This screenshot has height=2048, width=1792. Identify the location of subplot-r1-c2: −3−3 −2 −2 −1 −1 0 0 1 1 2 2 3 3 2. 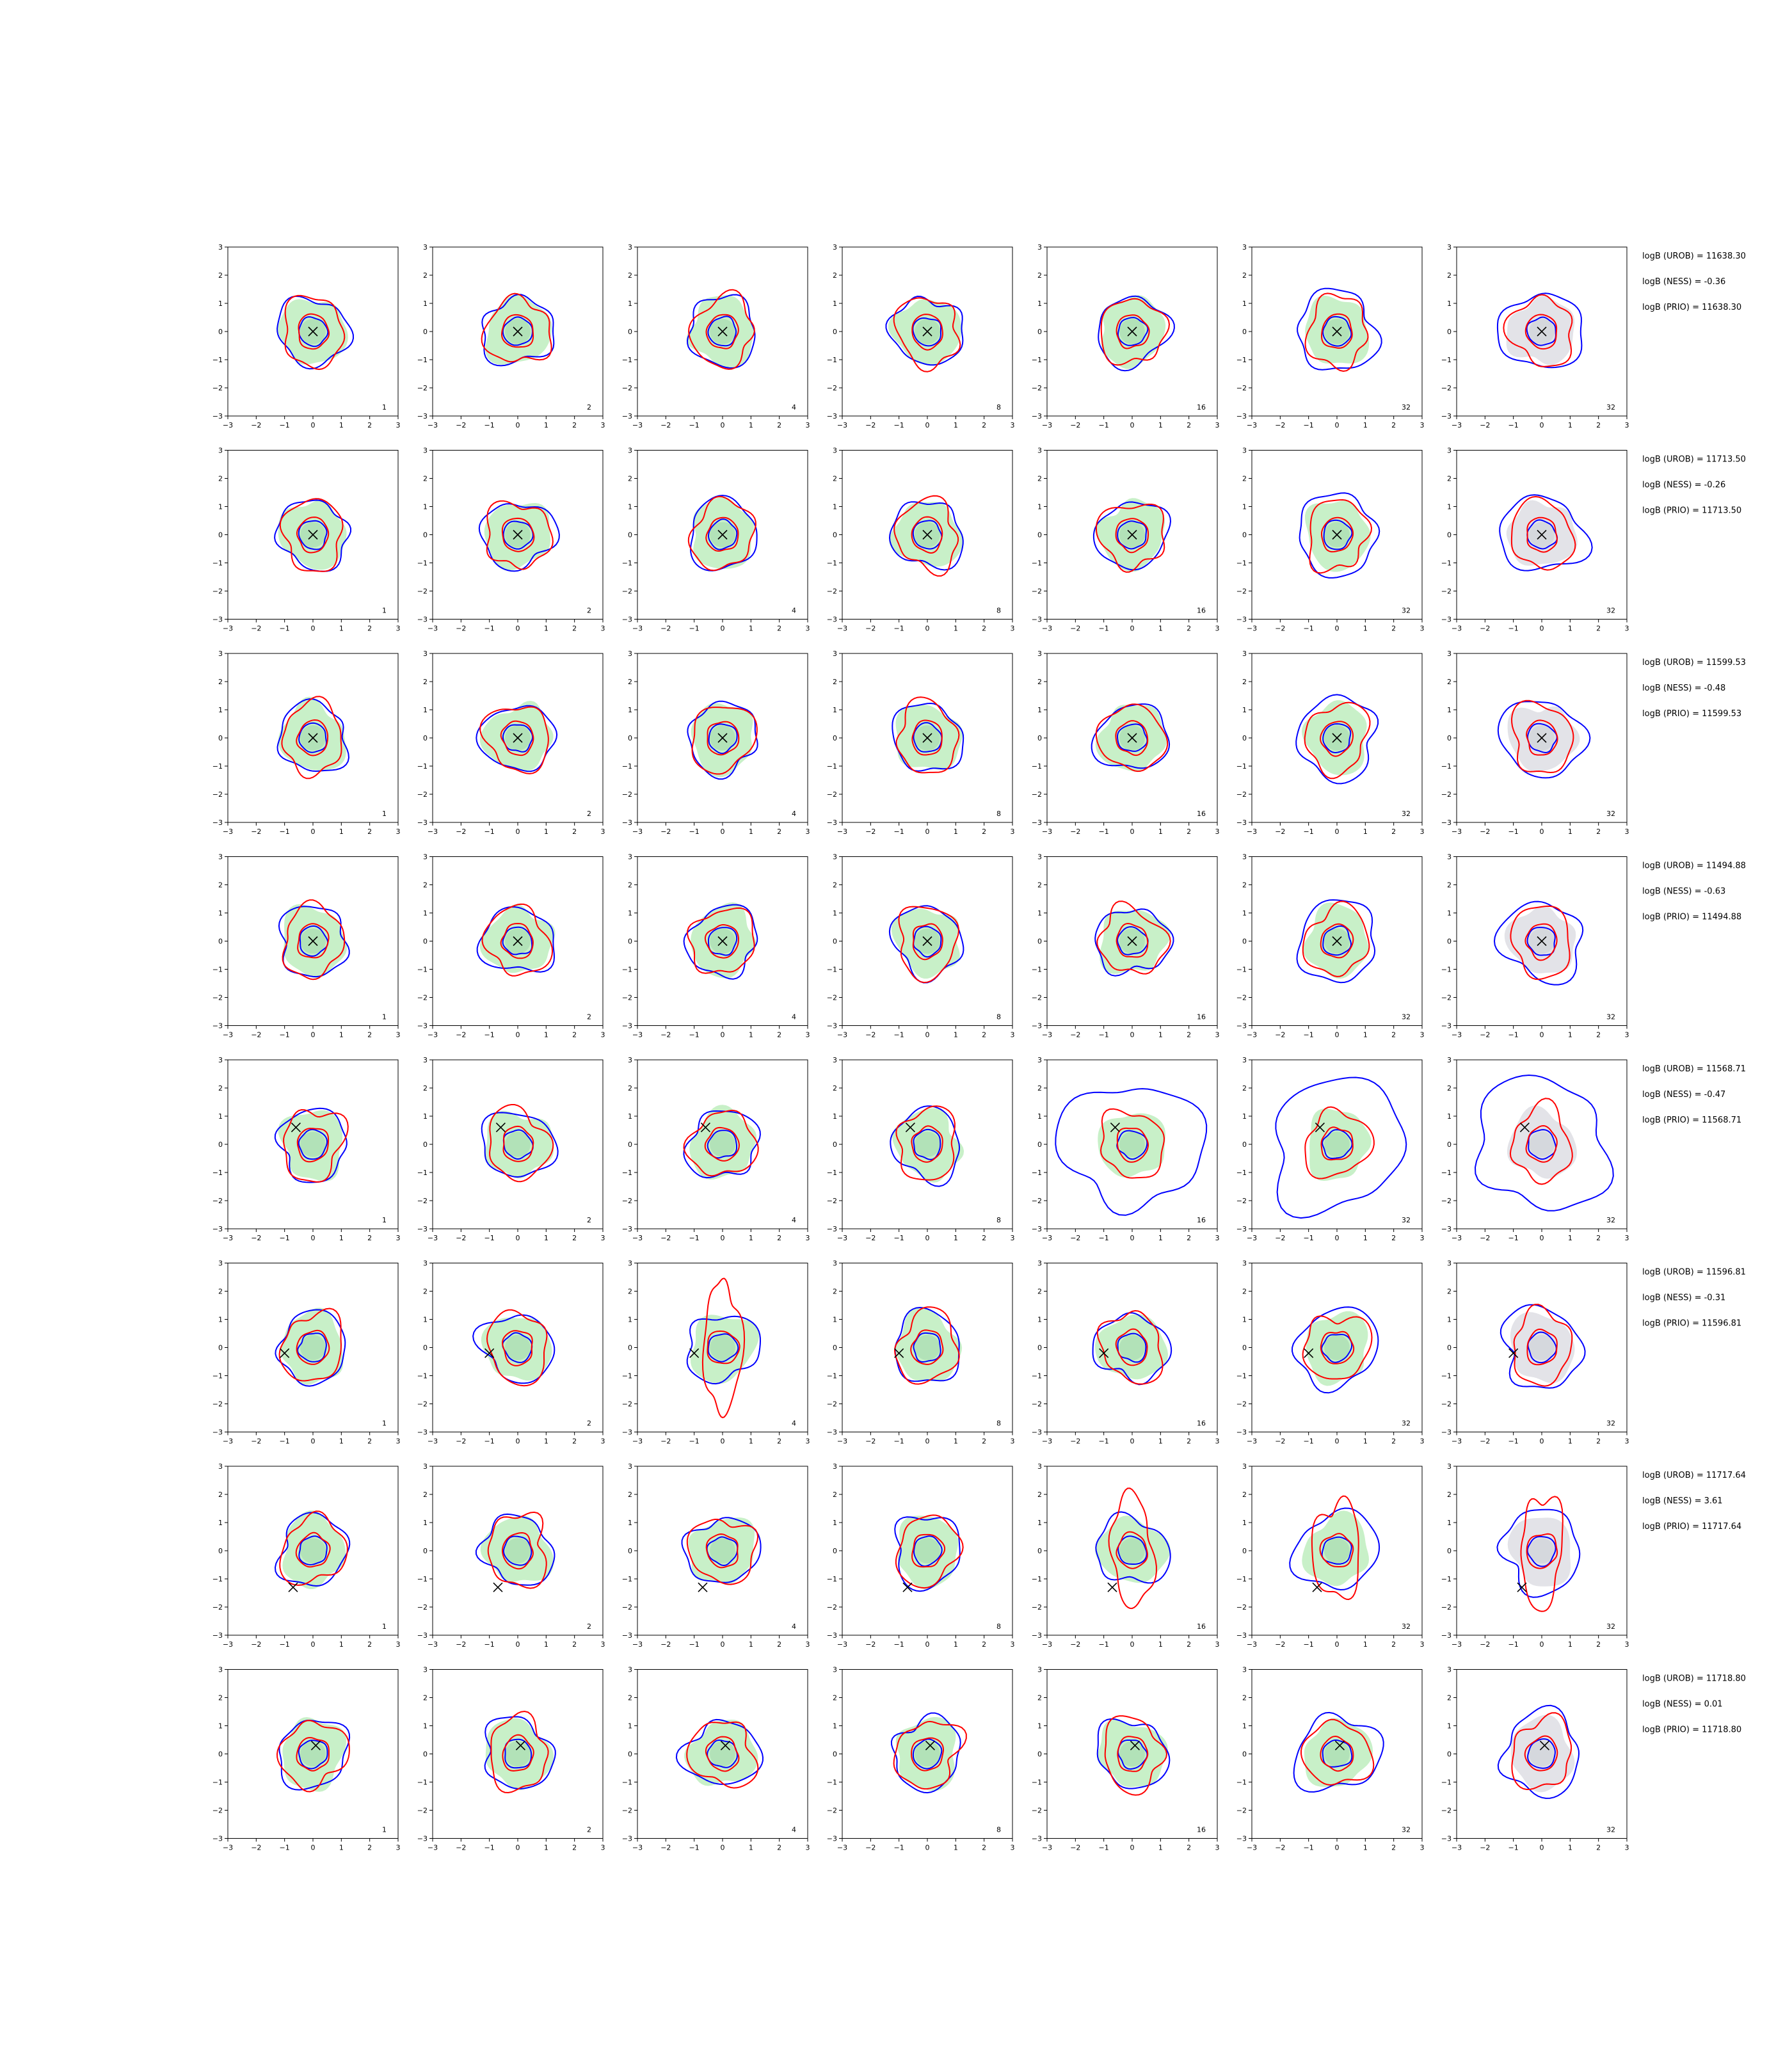
(511, 336).